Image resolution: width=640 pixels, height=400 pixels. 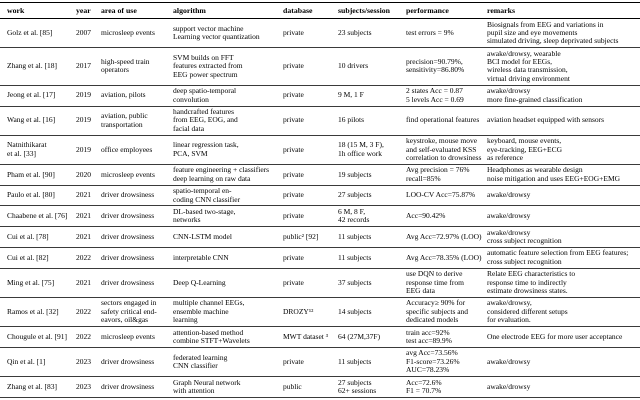 I want to click on column-header-area: area of use, so click(x=135, y=10).